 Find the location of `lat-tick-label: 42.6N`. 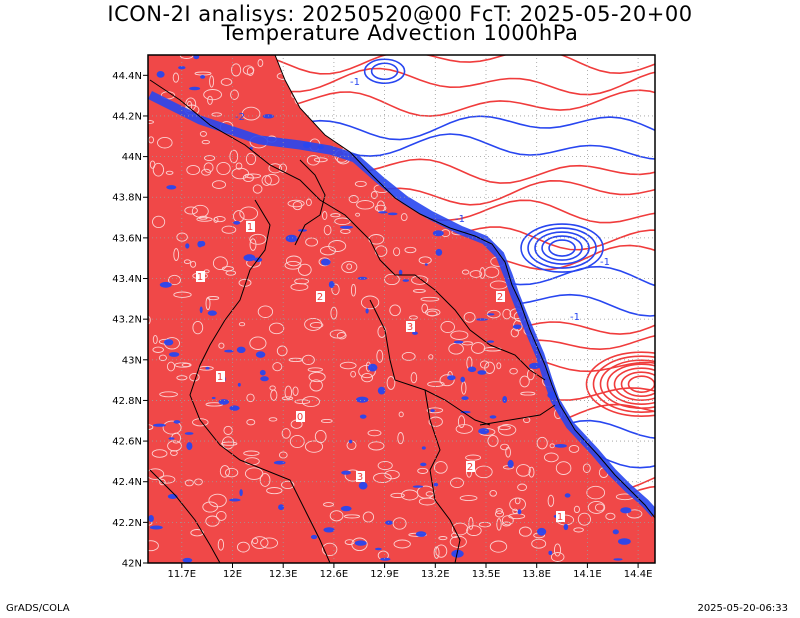

lat-tick-label: 42.6N is located at coordinates (127, 442).